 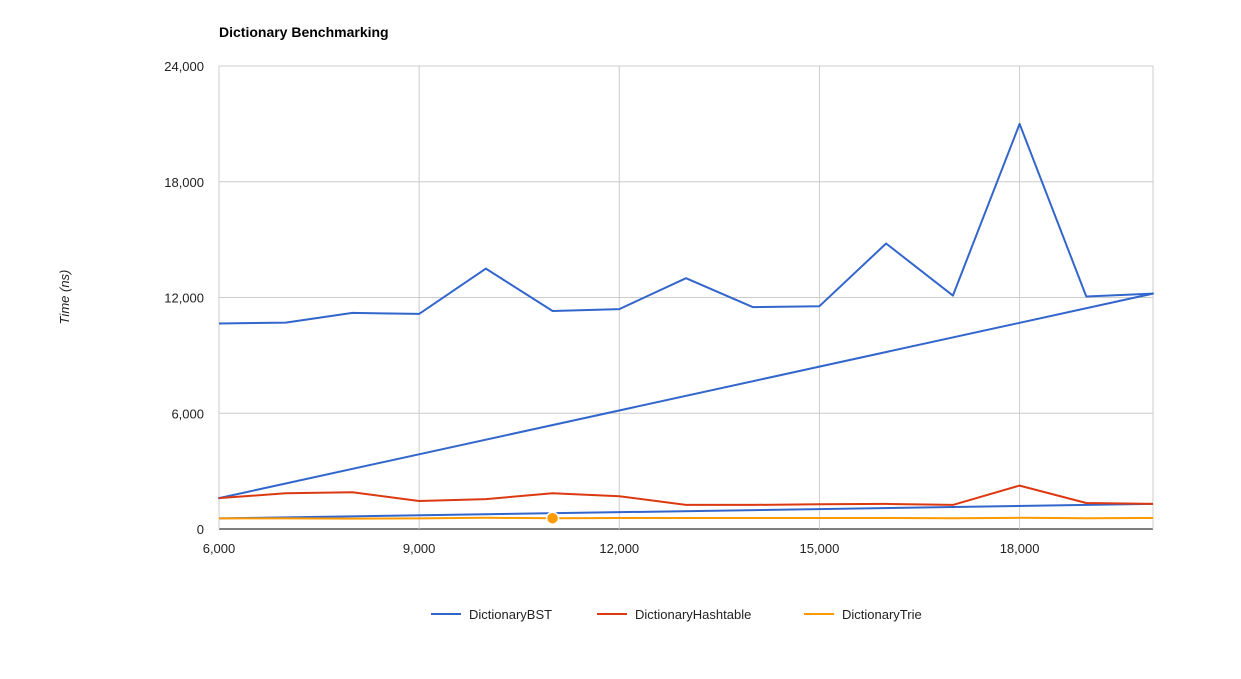 I want to click on series-line-dictionarytrie, so click(x=686, y=518).